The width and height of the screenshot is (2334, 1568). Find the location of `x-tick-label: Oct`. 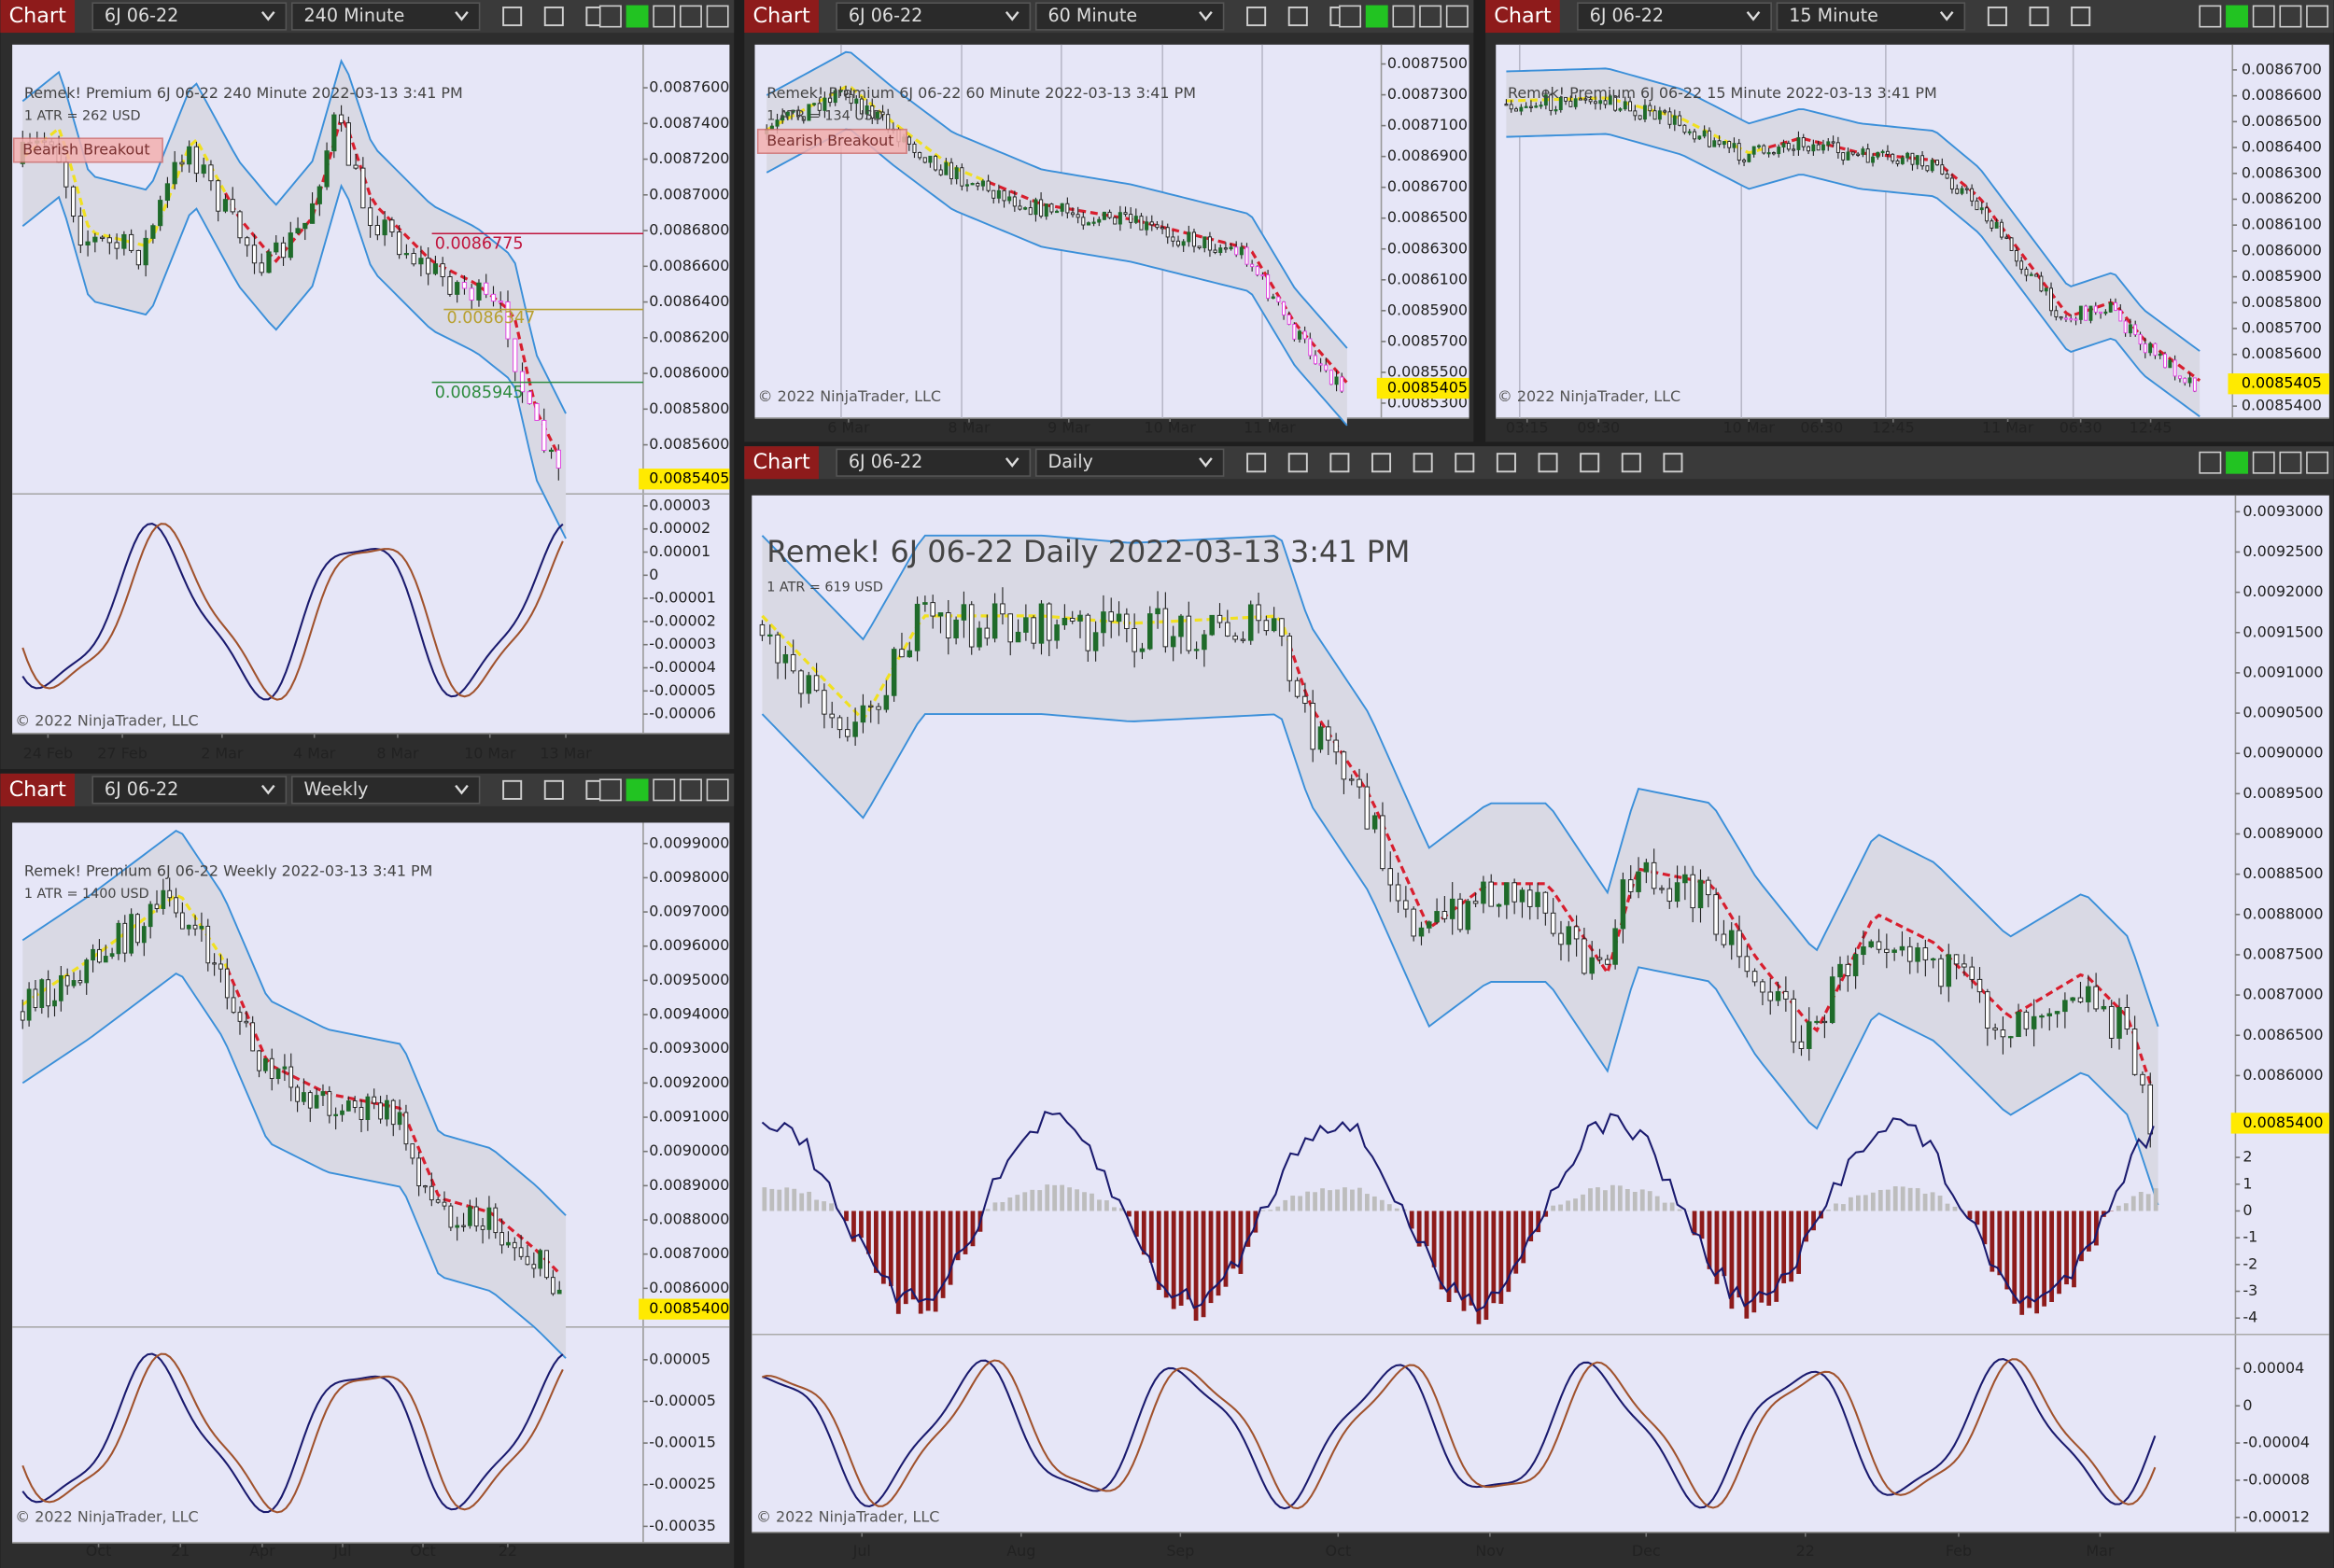

x-tick-label: Oct is located at coordinates (423, 1551).